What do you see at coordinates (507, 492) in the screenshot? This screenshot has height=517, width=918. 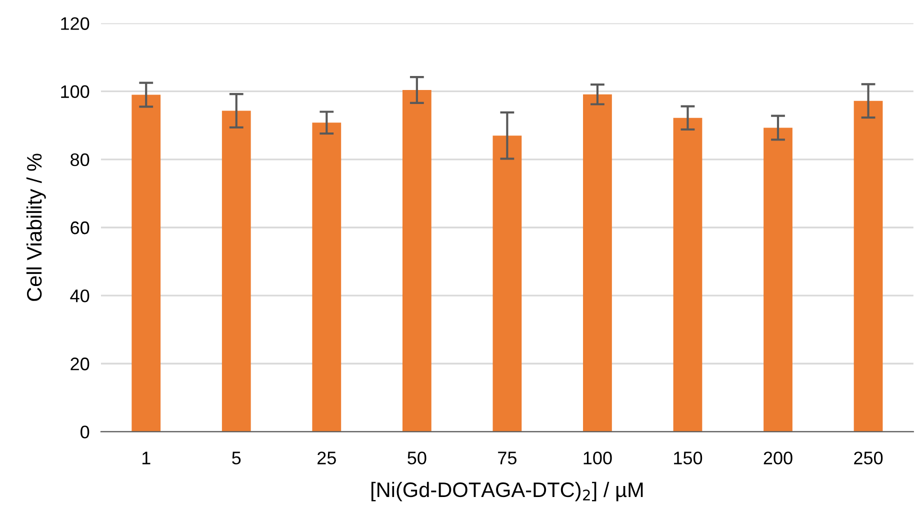 I see `x-axis-title: [Ni(Gd-DOTAGA-DTC)$_{2}$] / µM` at bounding box center [507, 492].